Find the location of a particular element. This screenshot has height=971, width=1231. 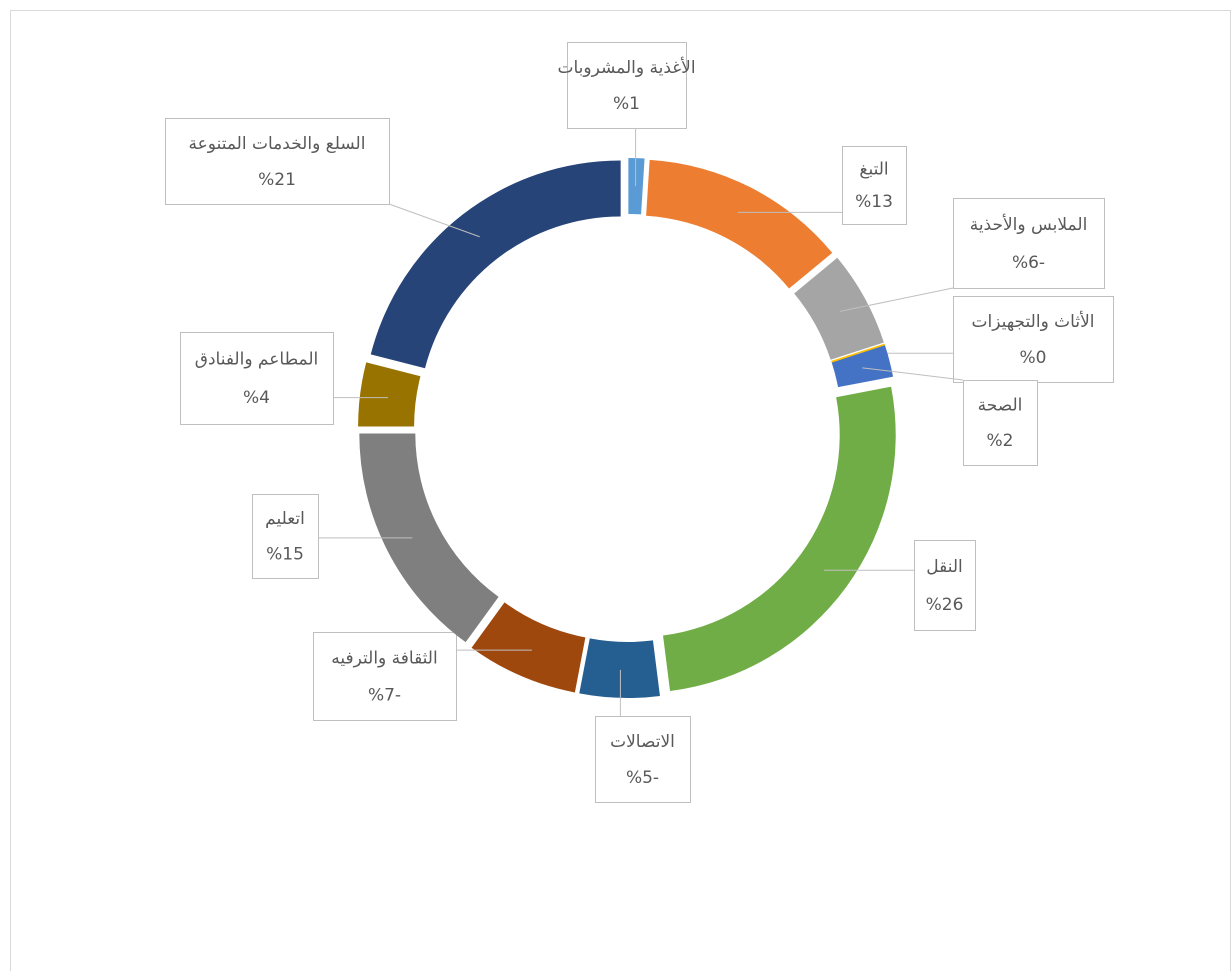

value-label: %26 is located at coordinates (945, 605).